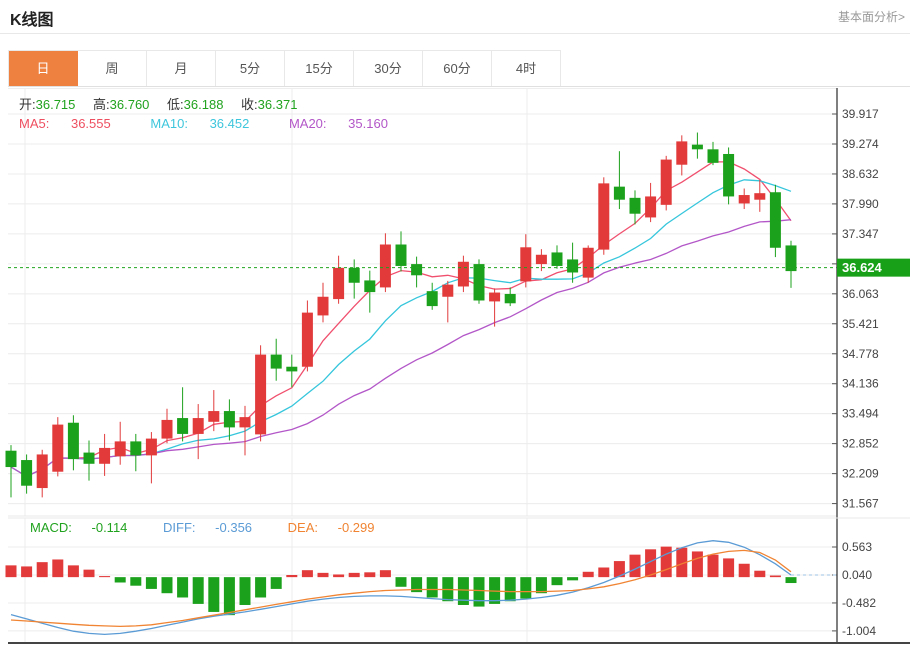 This screenshot has height=646, width=910. Describe the element at coordinates (860, 294) in the screenshot. I see `y-axis-label: 36.063` at that location.